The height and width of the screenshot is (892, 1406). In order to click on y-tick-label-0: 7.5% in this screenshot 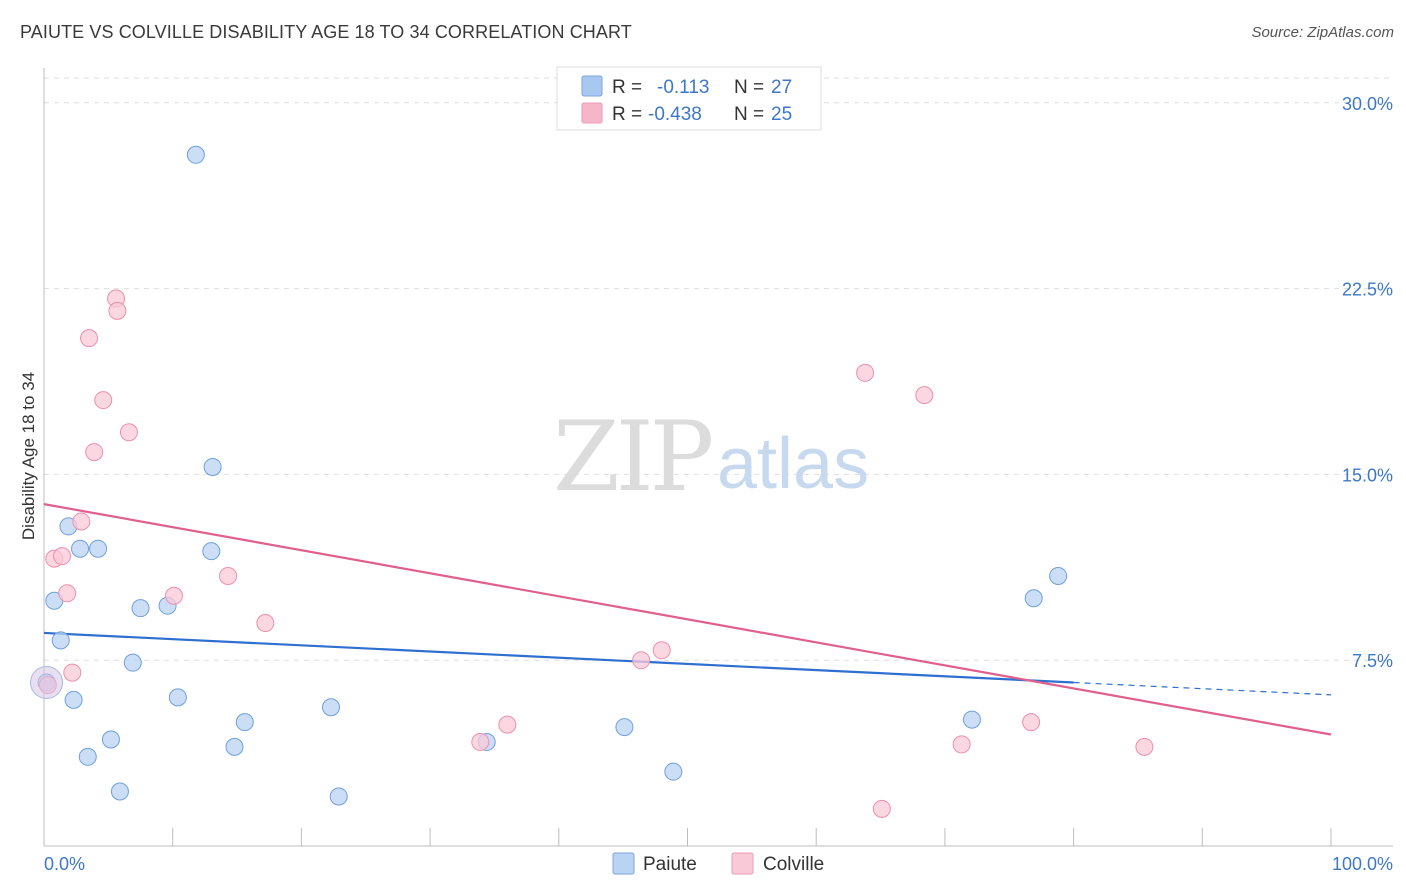, I will do `click(1372, 661)`.